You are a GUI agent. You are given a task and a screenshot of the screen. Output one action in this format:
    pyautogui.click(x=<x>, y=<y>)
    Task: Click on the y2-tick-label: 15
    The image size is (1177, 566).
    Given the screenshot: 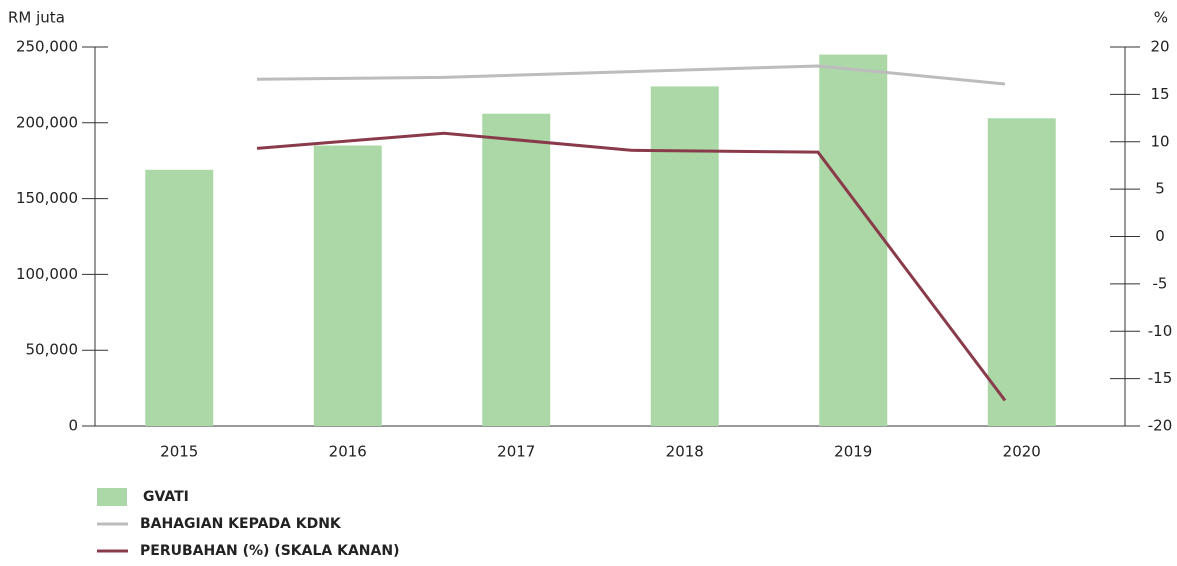 What is the action you would take?
    pyautogui.click(x=1159, y=94)
    